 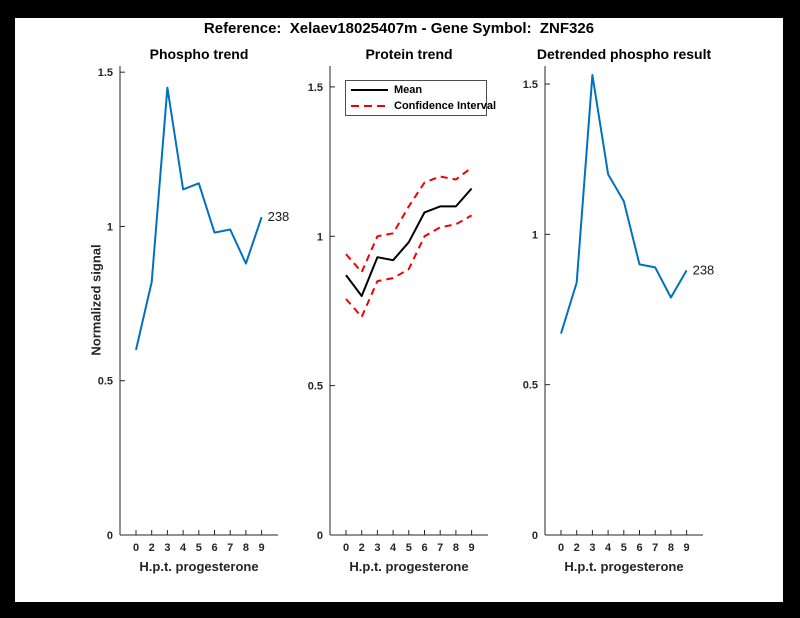 I want to click on legend-entry-mean: Mean, so click(x=416, y=90).